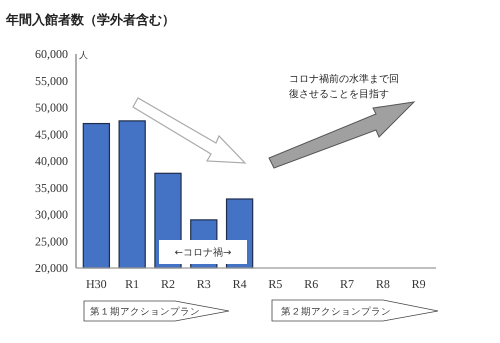  Describe the element at coordinates (51, 107) in the screenshot. I see `y-tick-label: 50,000` at that location.